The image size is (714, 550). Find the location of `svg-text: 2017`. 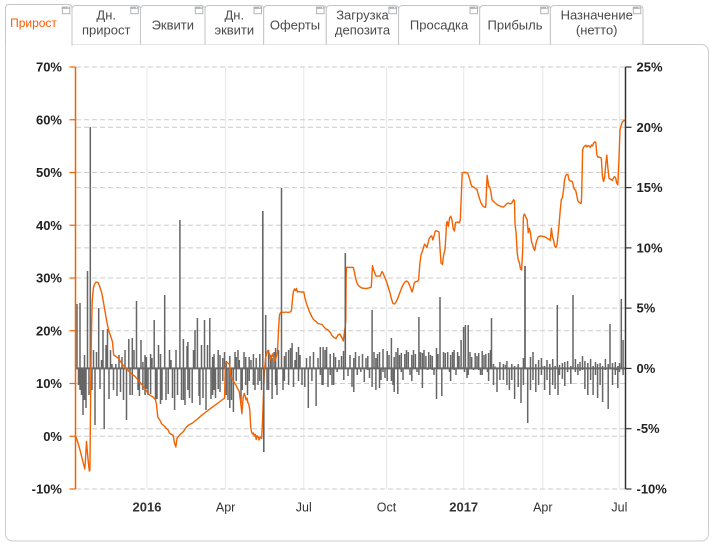

svg-text: 2017 is located at coordinates (463, 507).